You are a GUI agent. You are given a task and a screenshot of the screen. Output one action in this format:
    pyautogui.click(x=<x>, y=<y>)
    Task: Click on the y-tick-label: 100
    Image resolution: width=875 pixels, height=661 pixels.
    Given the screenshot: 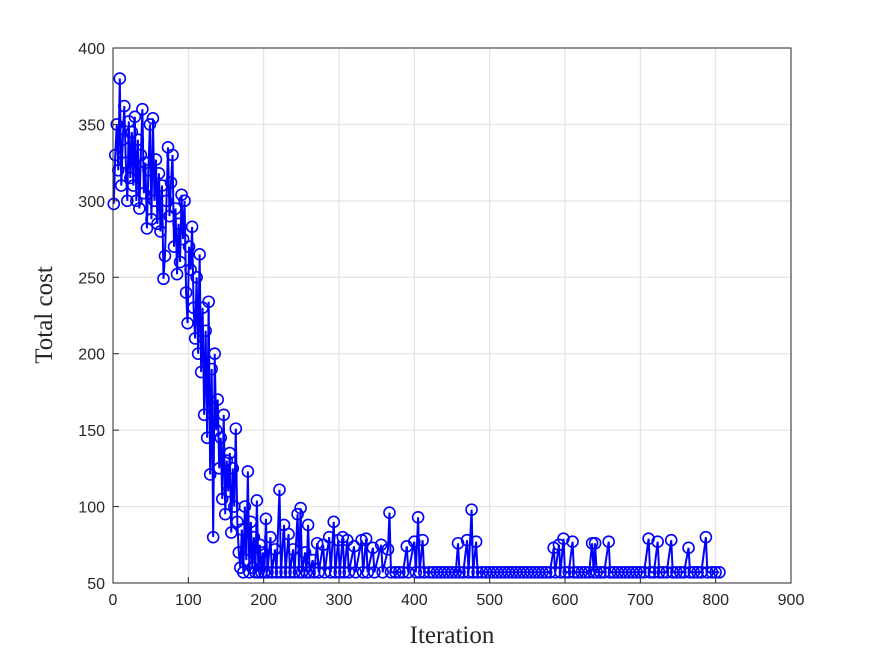 What is the action you would take?
    pyautogui.click(x=91, y=508)
    